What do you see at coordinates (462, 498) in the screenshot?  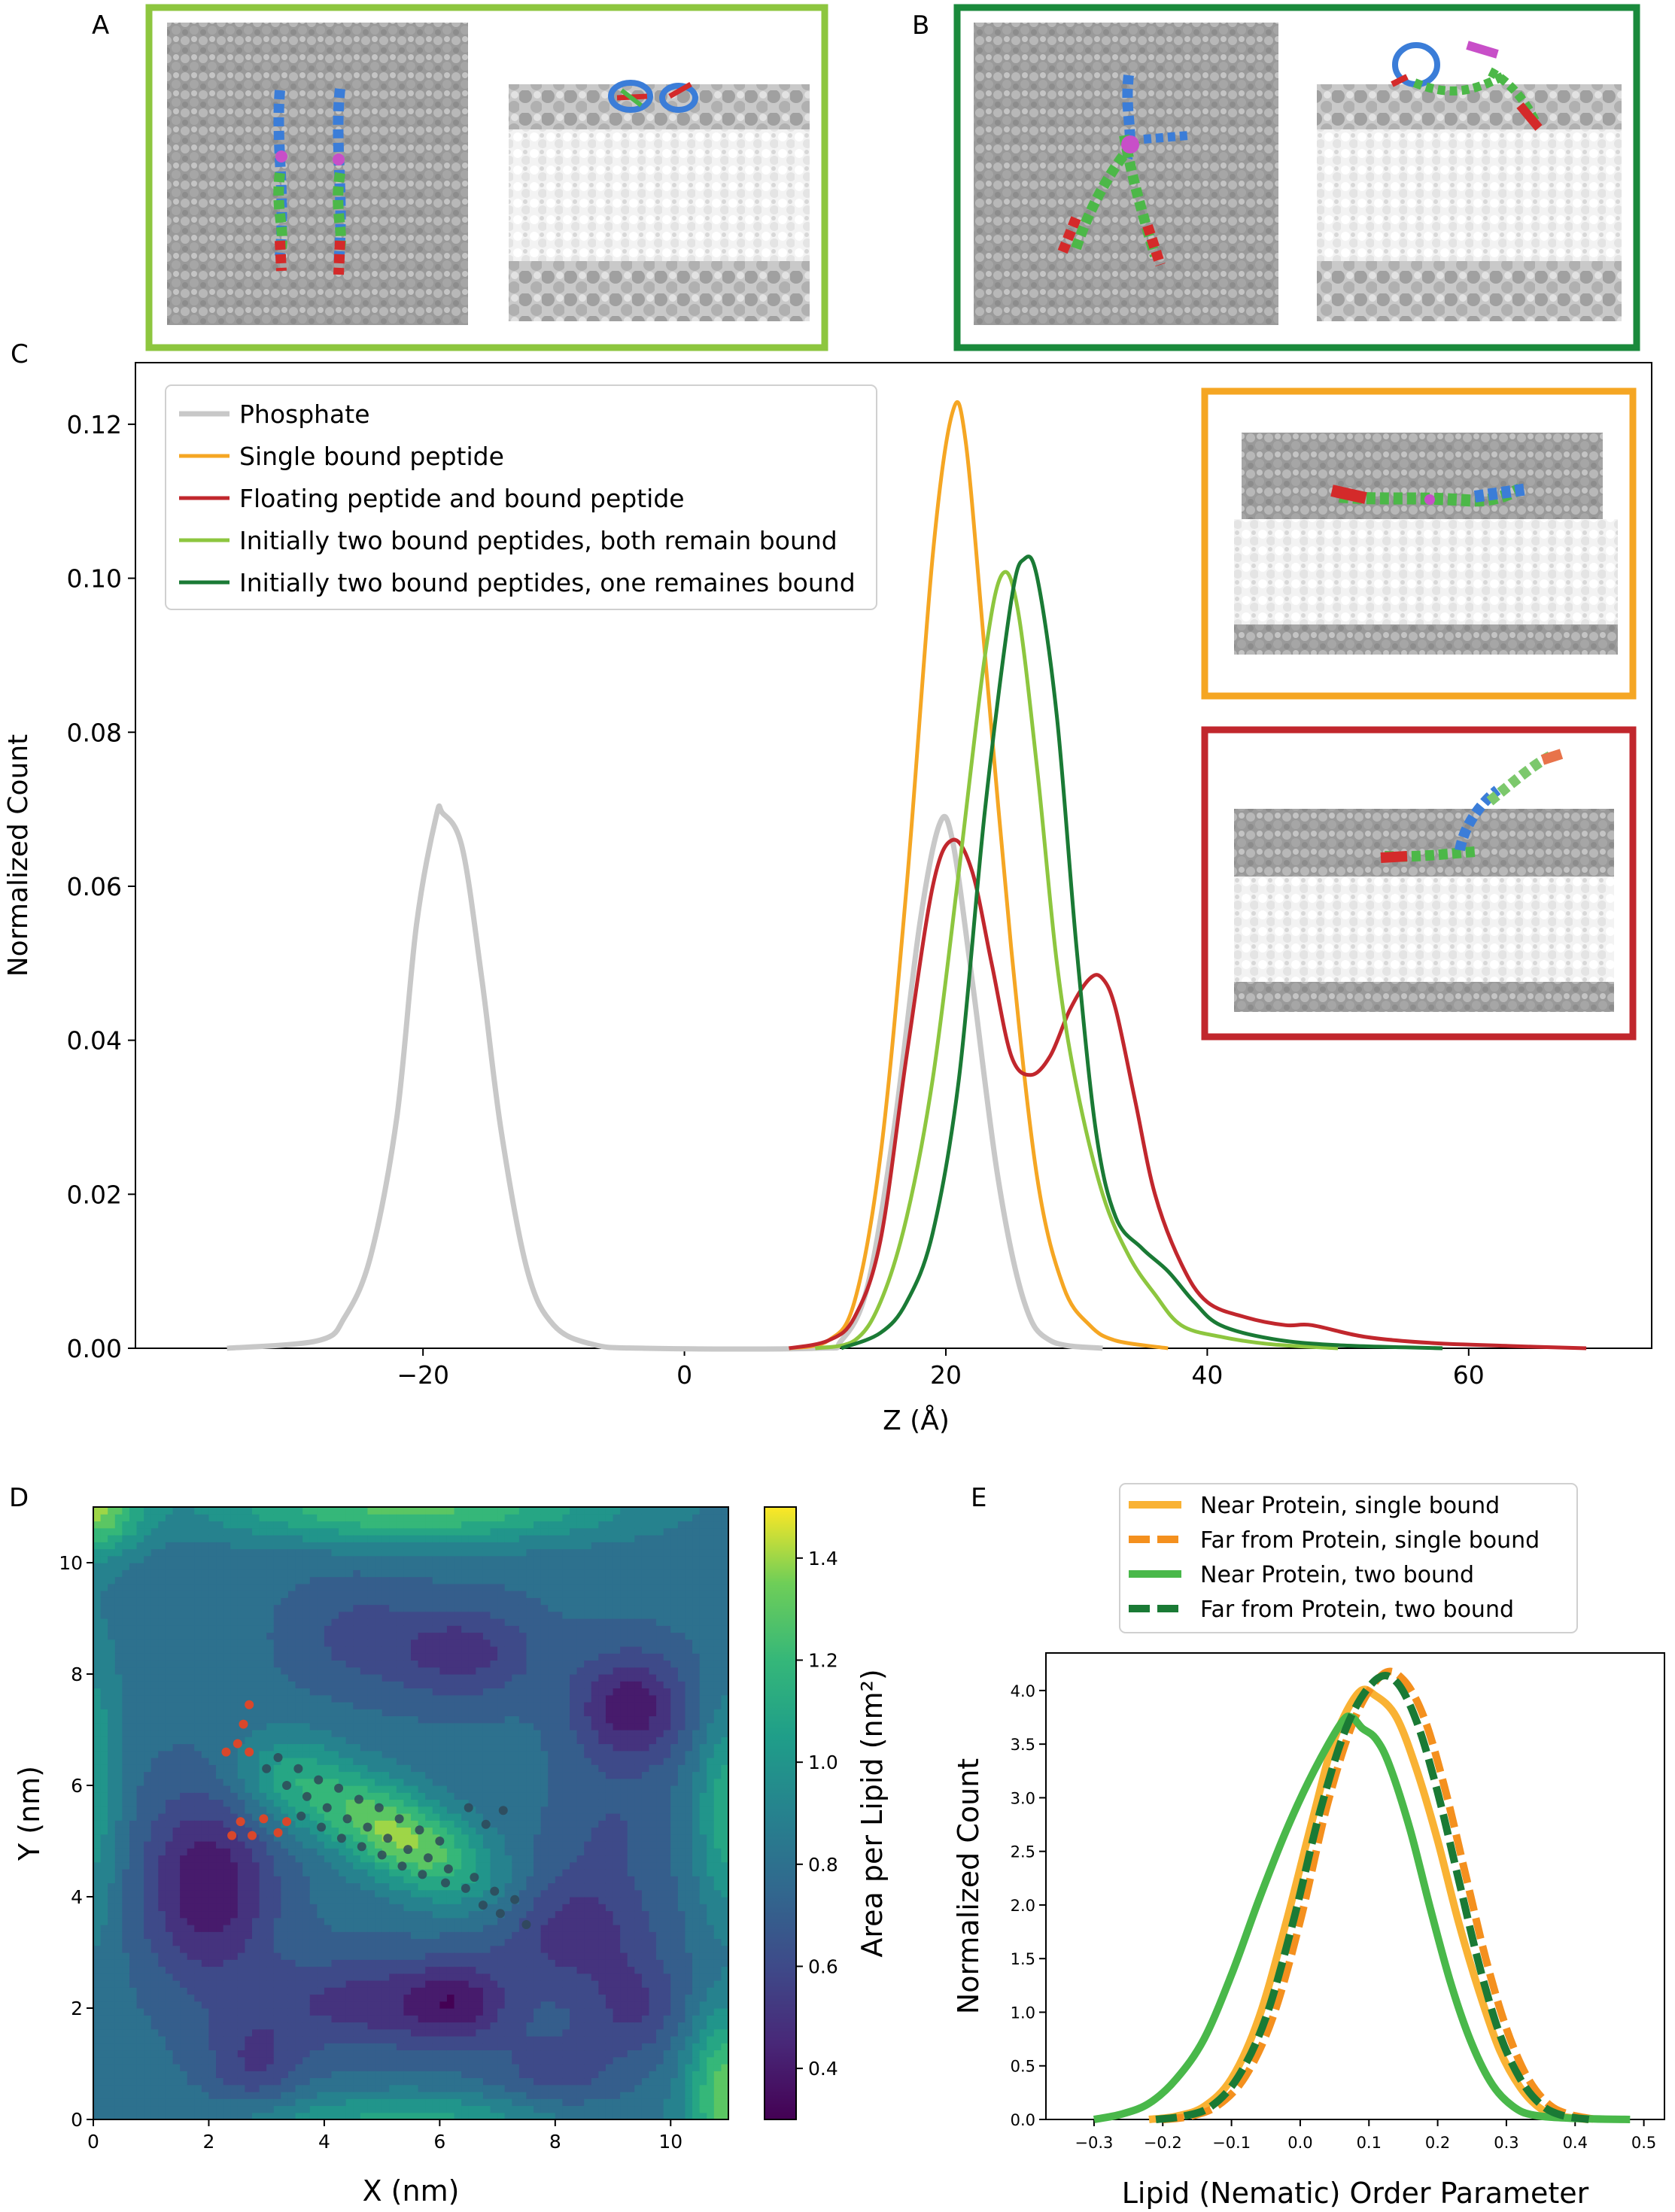 I see `chart-c-legend-label: Floating peptide and bound peptide` at bounding box center [462, 498].